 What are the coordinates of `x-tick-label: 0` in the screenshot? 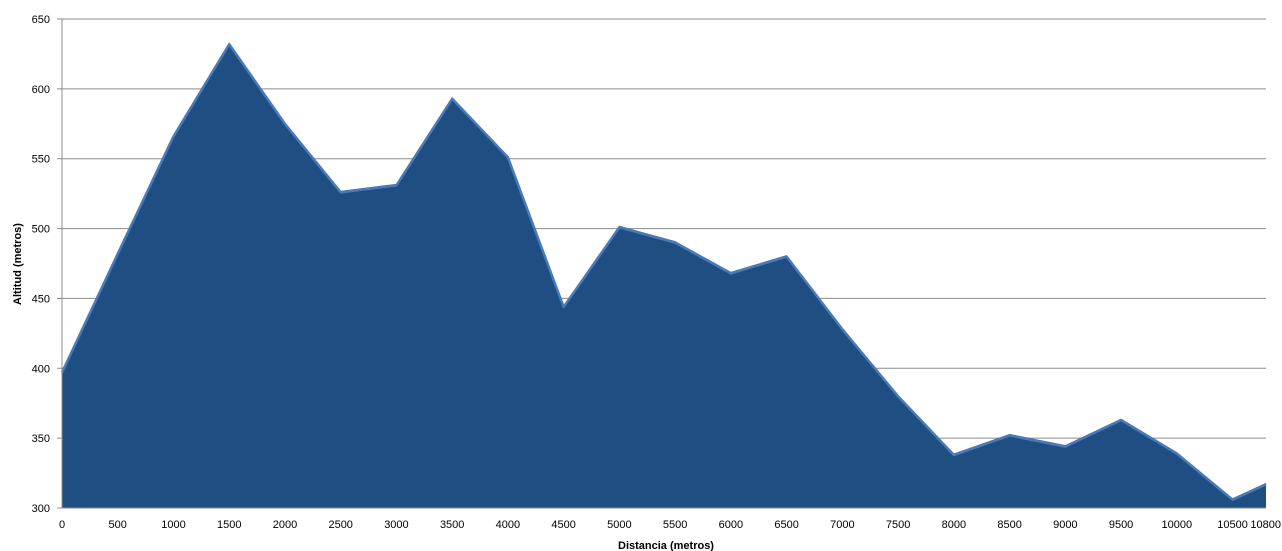 It's located at (62, 525).